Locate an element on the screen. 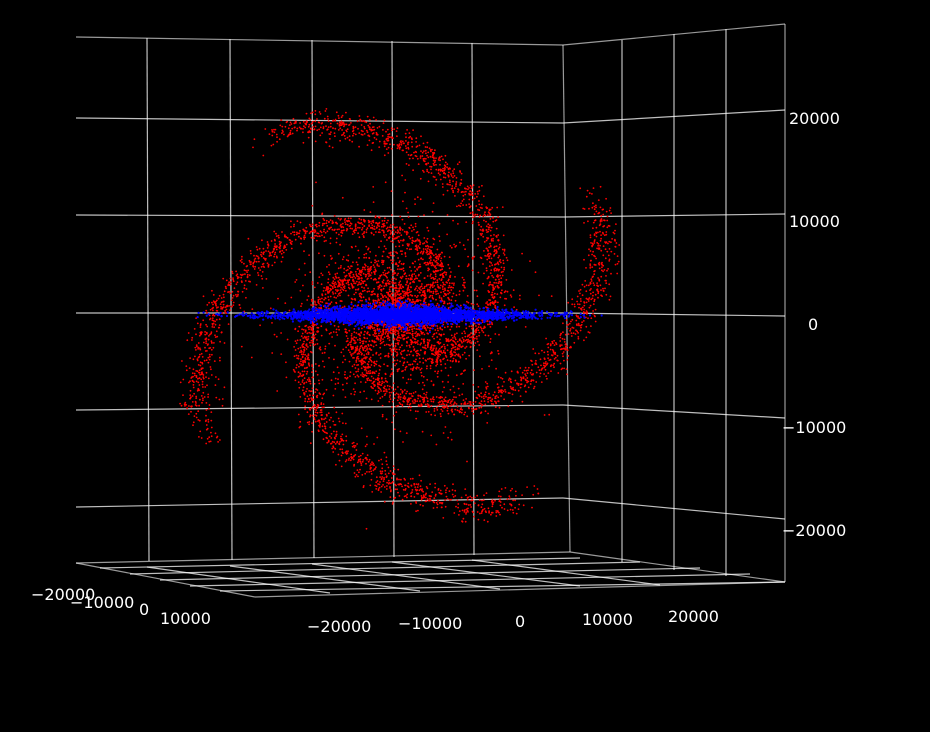 The image size is (930, 732). gridline-horizontal is located at coordinates (319, 502).